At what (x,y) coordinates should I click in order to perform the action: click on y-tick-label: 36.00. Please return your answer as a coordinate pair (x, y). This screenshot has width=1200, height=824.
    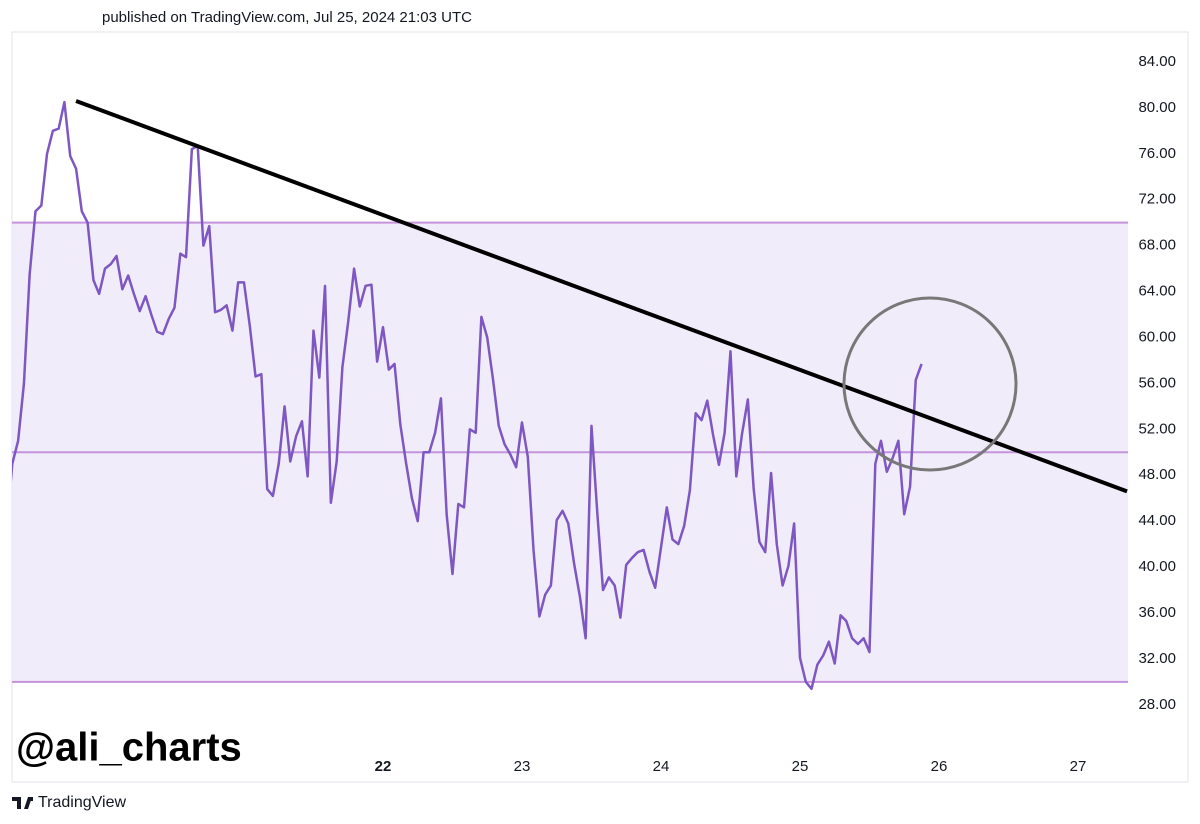
    Looking at the image, I should click on (1157, 612).